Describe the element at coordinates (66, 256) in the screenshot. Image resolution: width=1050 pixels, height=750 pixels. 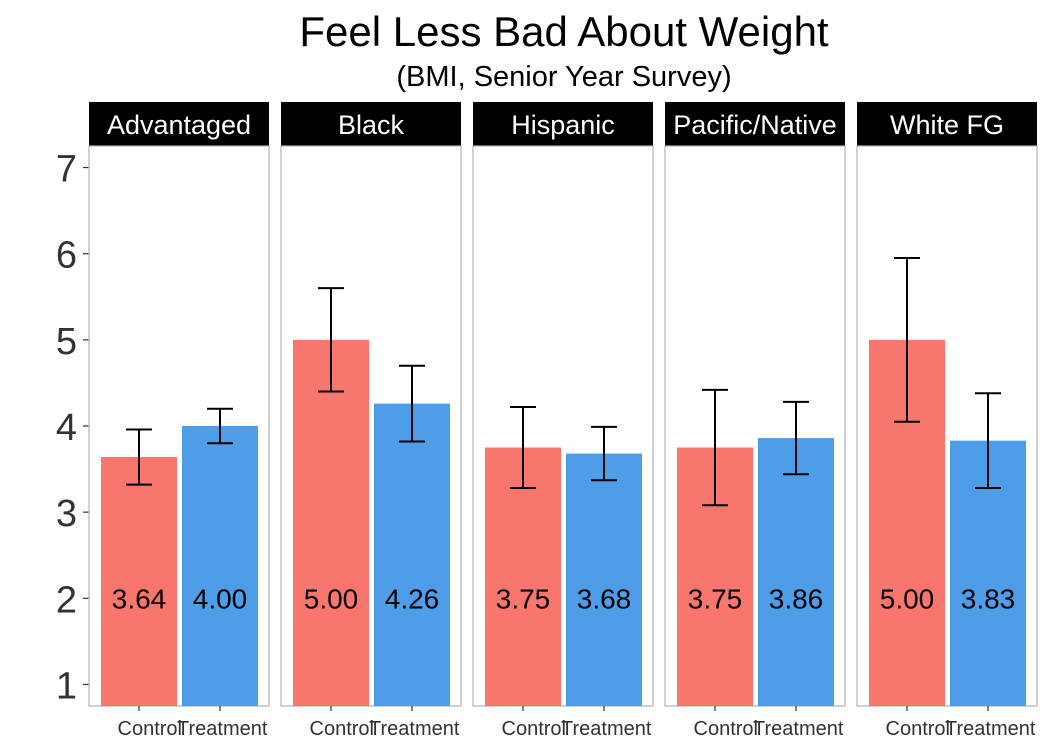
I see `y-tick-label: 6` at that location.